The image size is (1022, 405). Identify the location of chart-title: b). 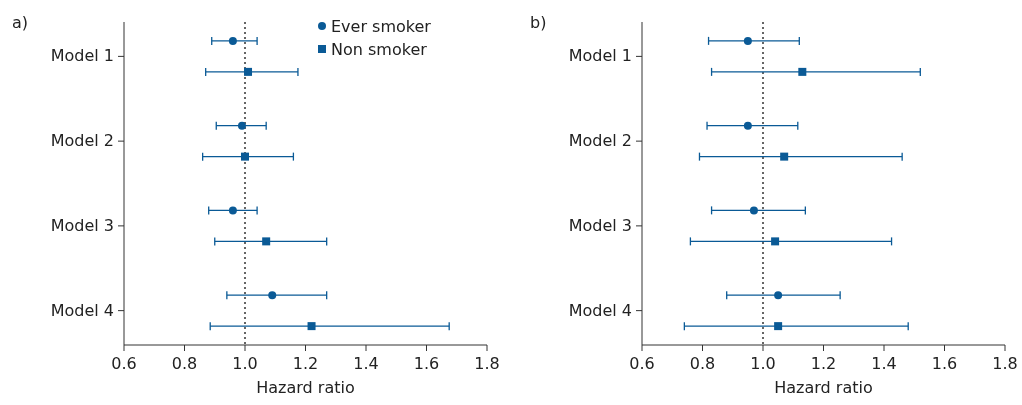
(538, 22).